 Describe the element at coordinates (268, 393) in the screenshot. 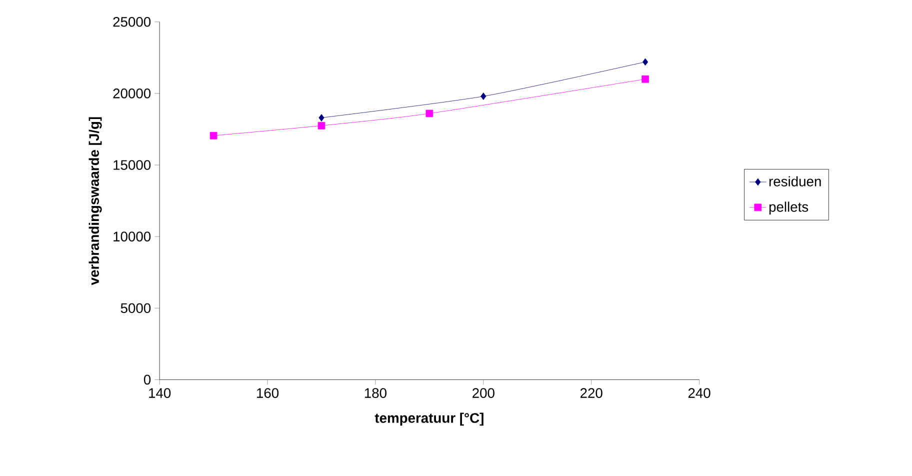

I see `x-tick-label: 160` at that location.